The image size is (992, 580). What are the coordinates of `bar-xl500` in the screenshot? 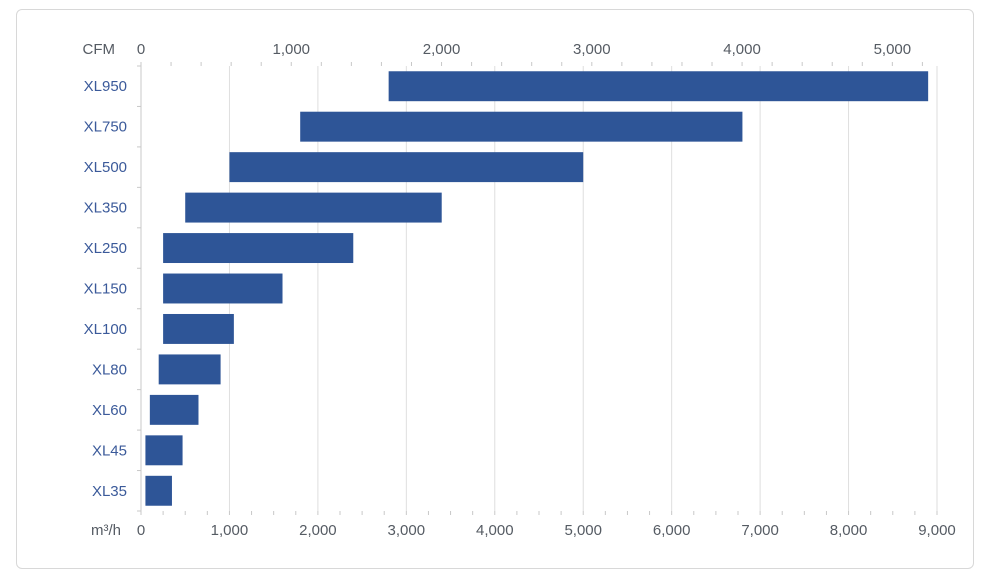 It's located at (406, 167).